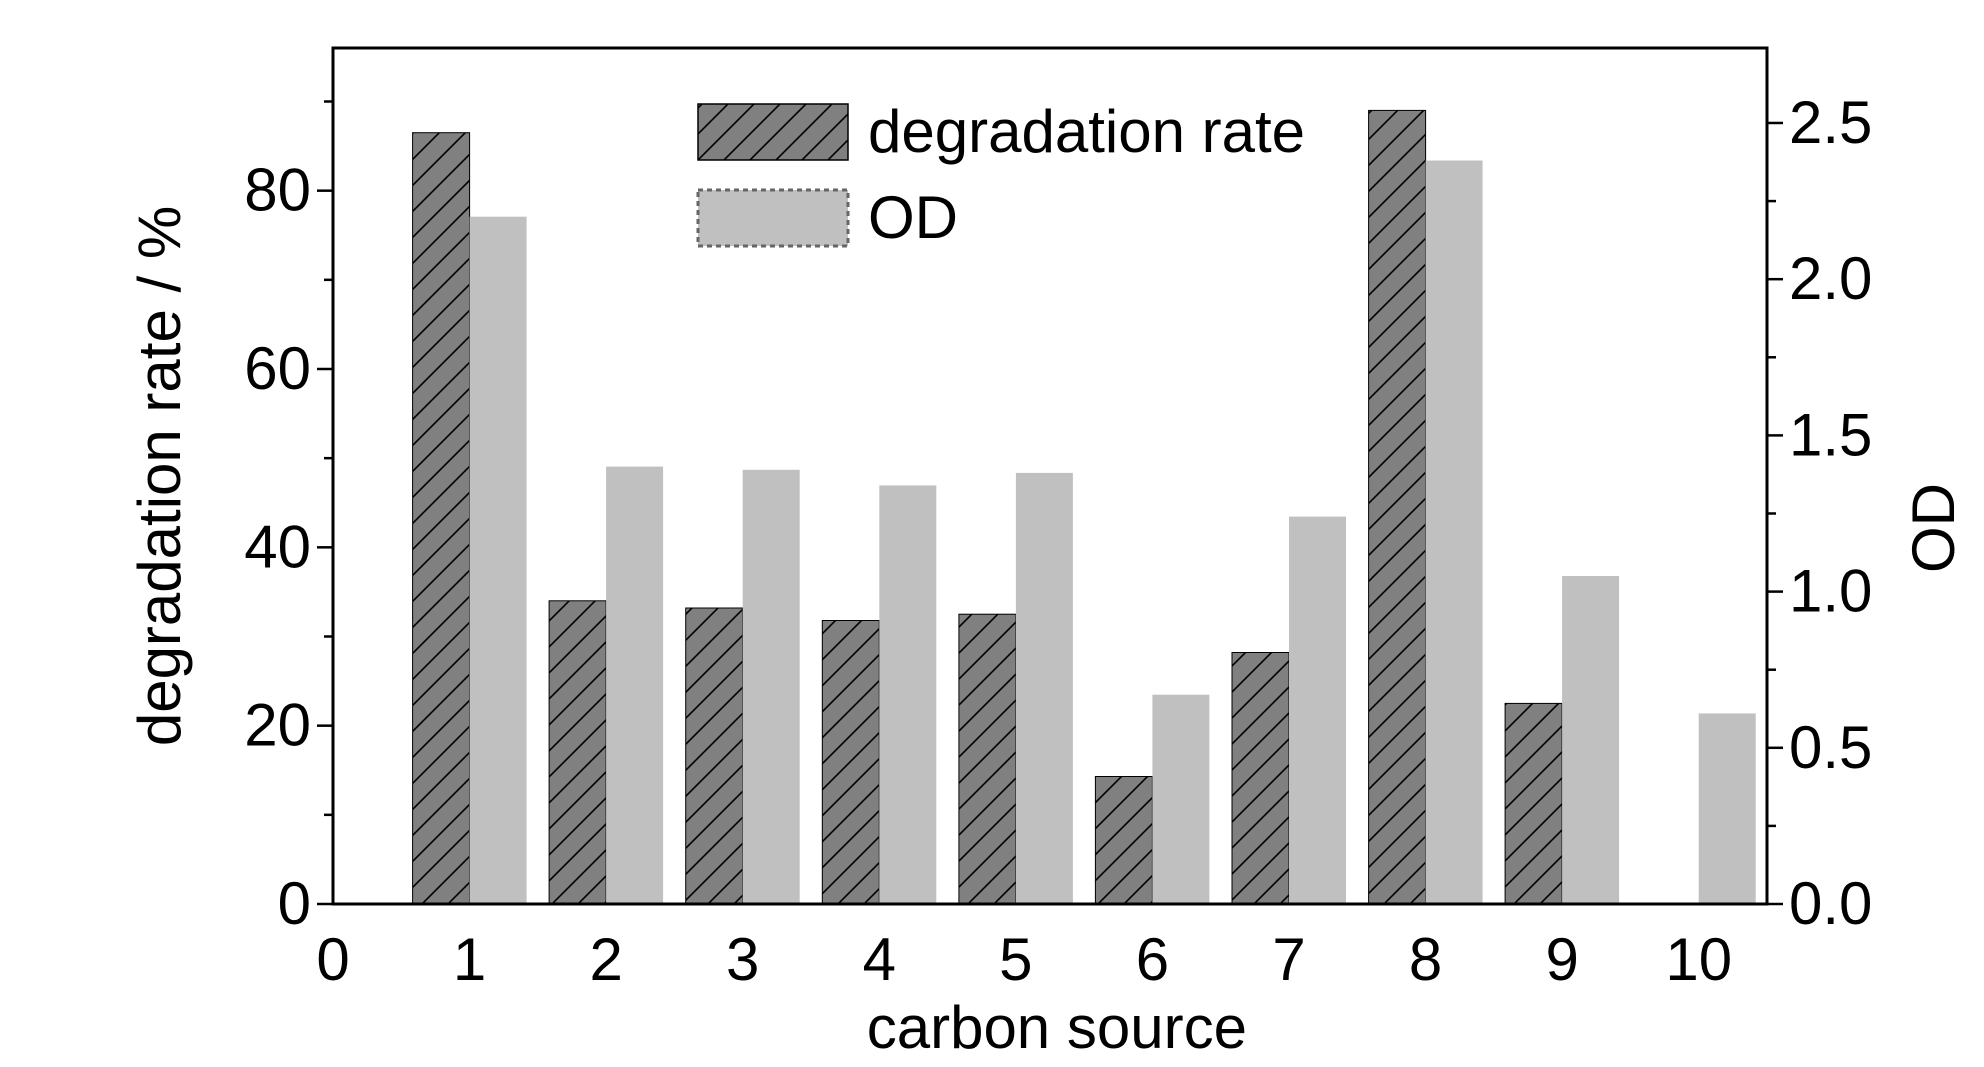  Describe the element at coordinates (1057, 1027) in the screenshot. I see `x-axis-title: carbon source` at that location.